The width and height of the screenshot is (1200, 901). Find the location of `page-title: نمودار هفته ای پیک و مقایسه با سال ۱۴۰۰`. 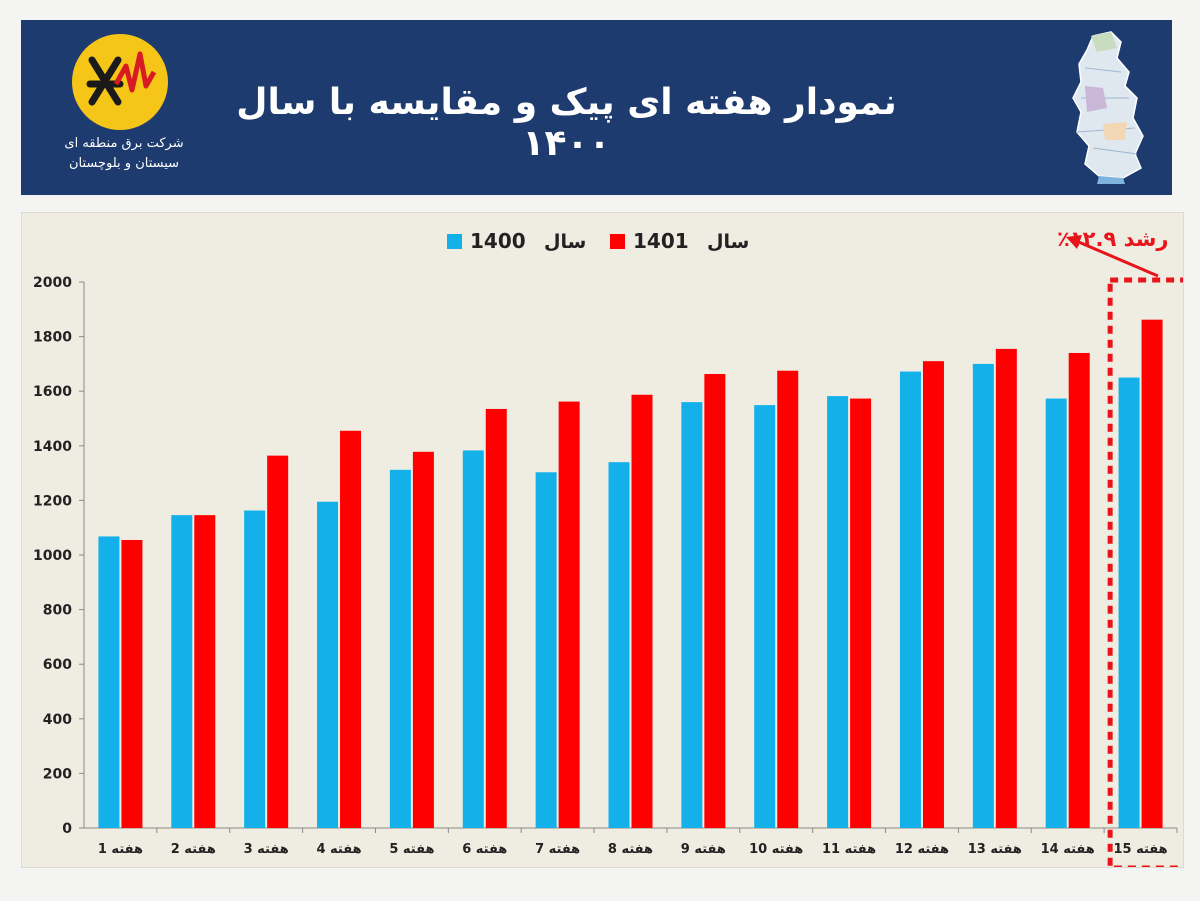

page-title: نمودار هفته ای پیک و مقایسه با سال ۱۴۰۰ is located at coordinates (566, 123).